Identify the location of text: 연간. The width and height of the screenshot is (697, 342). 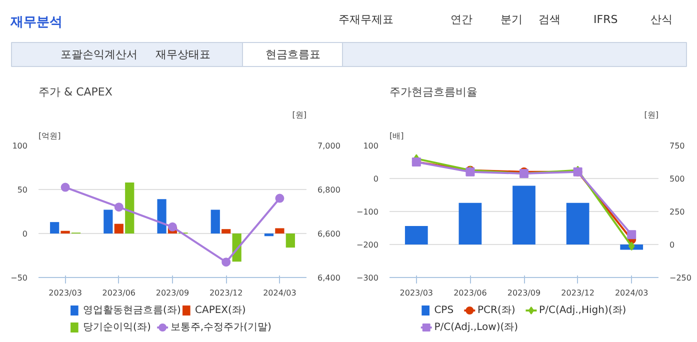
(461, 19).